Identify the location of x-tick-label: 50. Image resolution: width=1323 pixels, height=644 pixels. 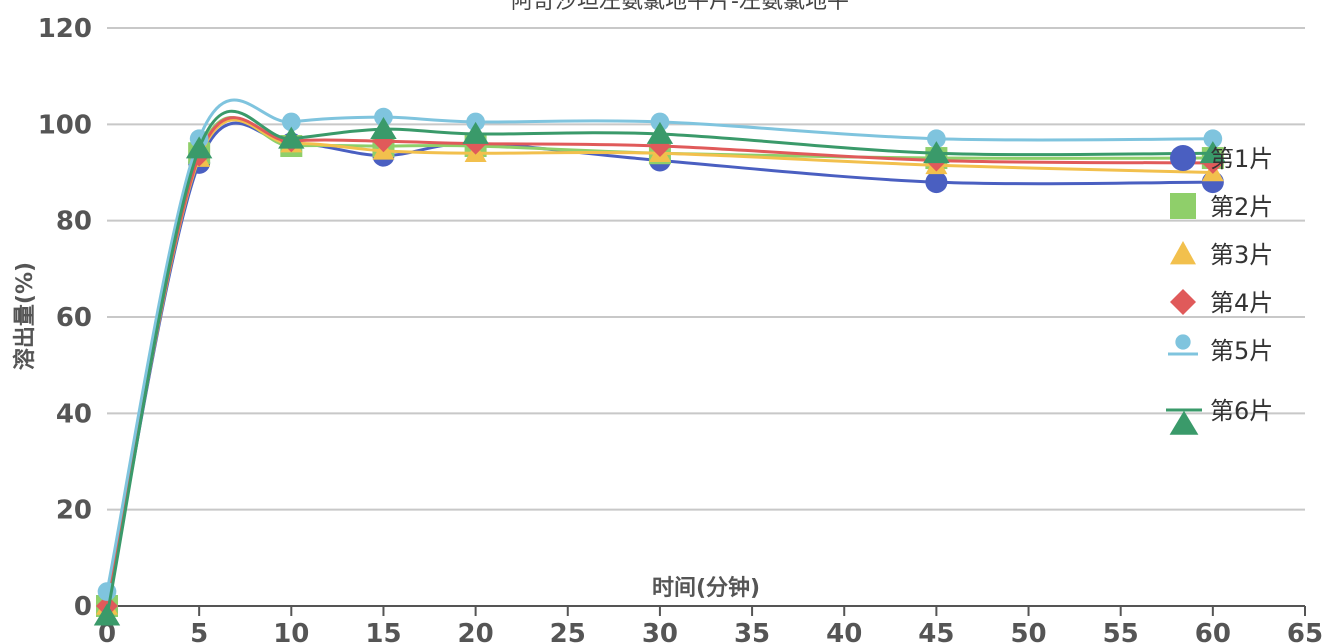
(1028, 631).